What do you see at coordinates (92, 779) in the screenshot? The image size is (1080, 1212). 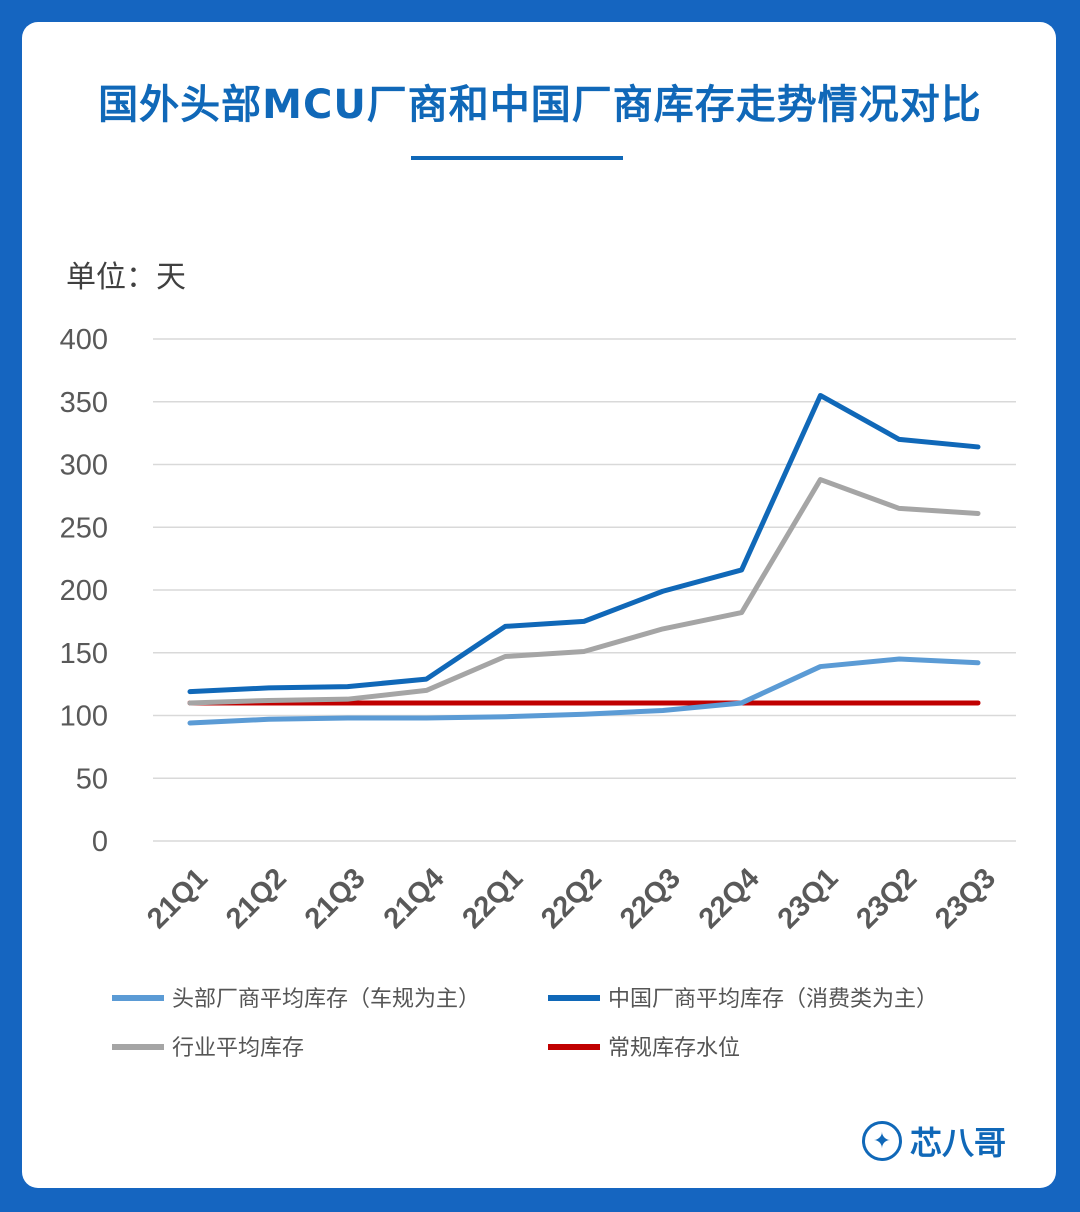 I see `y-tick-label: 50` at bounding box center [92, 779].